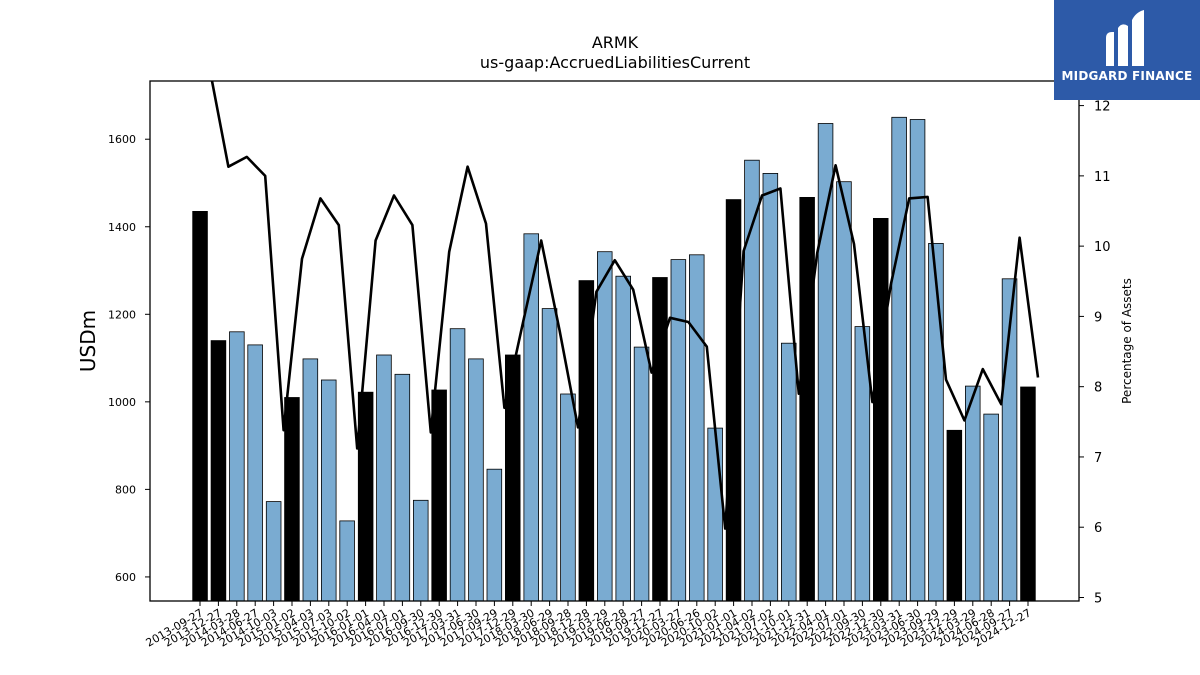 The height and width of the screenshot is (675, 1200). What do you see at coordinates (125, 577) in the screenshot?
I see `y-tick-label: 600` at bounding box center [125, 577].